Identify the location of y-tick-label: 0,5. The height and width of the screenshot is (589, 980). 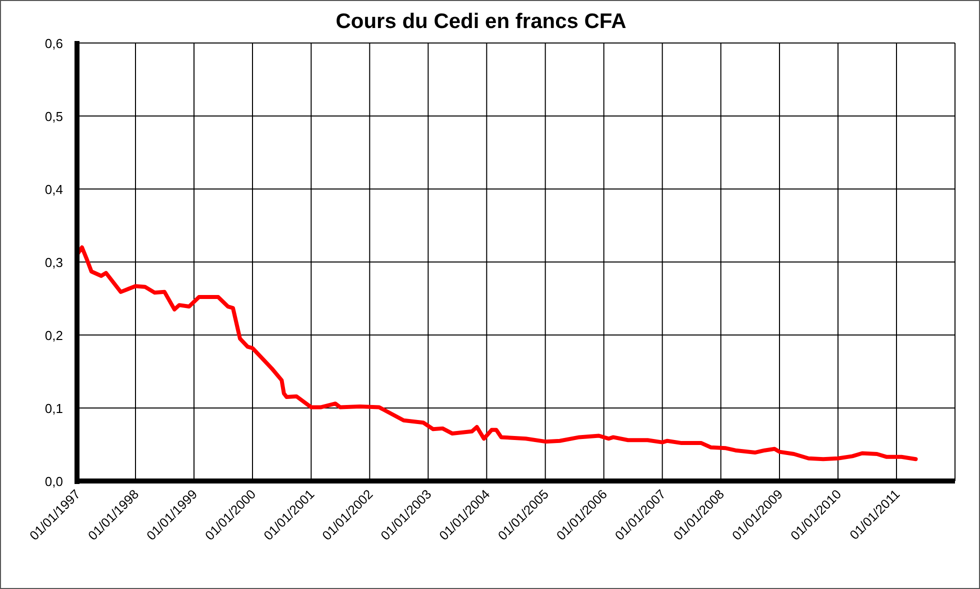
(53, 116).